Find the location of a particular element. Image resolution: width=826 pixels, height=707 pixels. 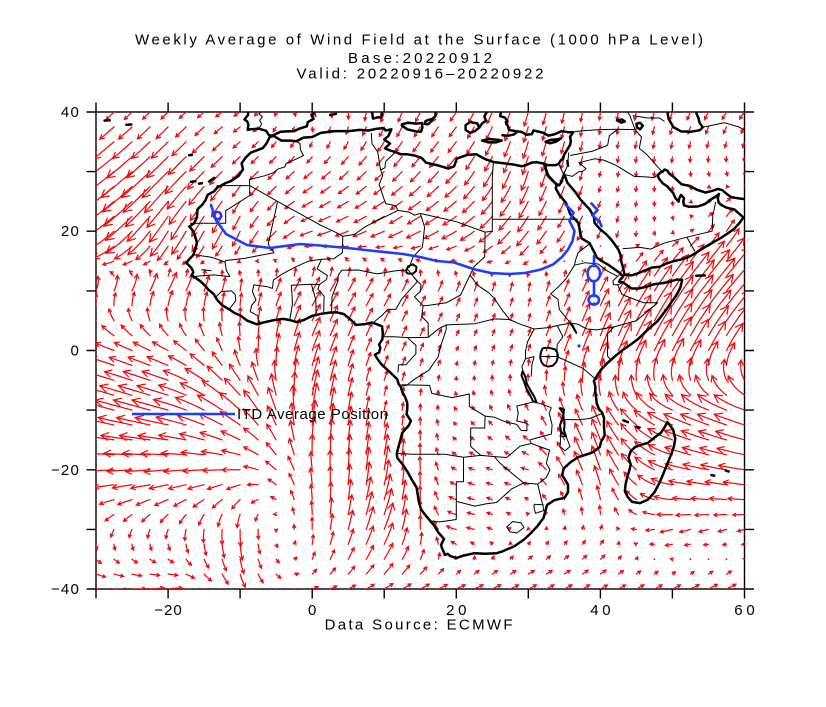

svg-text: 40 is located at coordinates (70, 112).